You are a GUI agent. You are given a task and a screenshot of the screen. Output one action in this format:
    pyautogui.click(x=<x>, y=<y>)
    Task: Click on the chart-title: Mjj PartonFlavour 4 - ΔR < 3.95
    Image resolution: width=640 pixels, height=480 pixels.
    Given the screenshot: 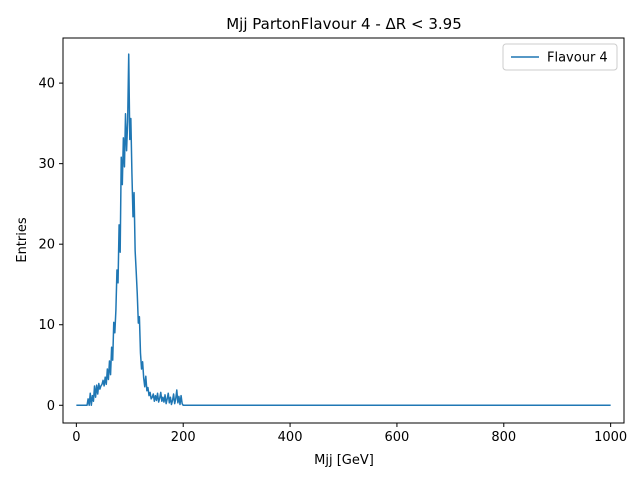 What is the action you would take?
    pyautogui.click(x=344, y=24)
    